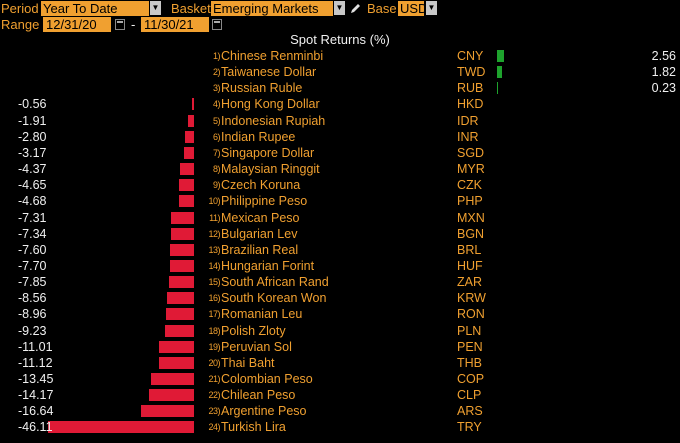 This screenshot has height=443, width=680. What do you see at coordinates (273, 120) in the screenshot?
I see `currency-name: Indonesian Rupiah` at bounding box center [273, 120].